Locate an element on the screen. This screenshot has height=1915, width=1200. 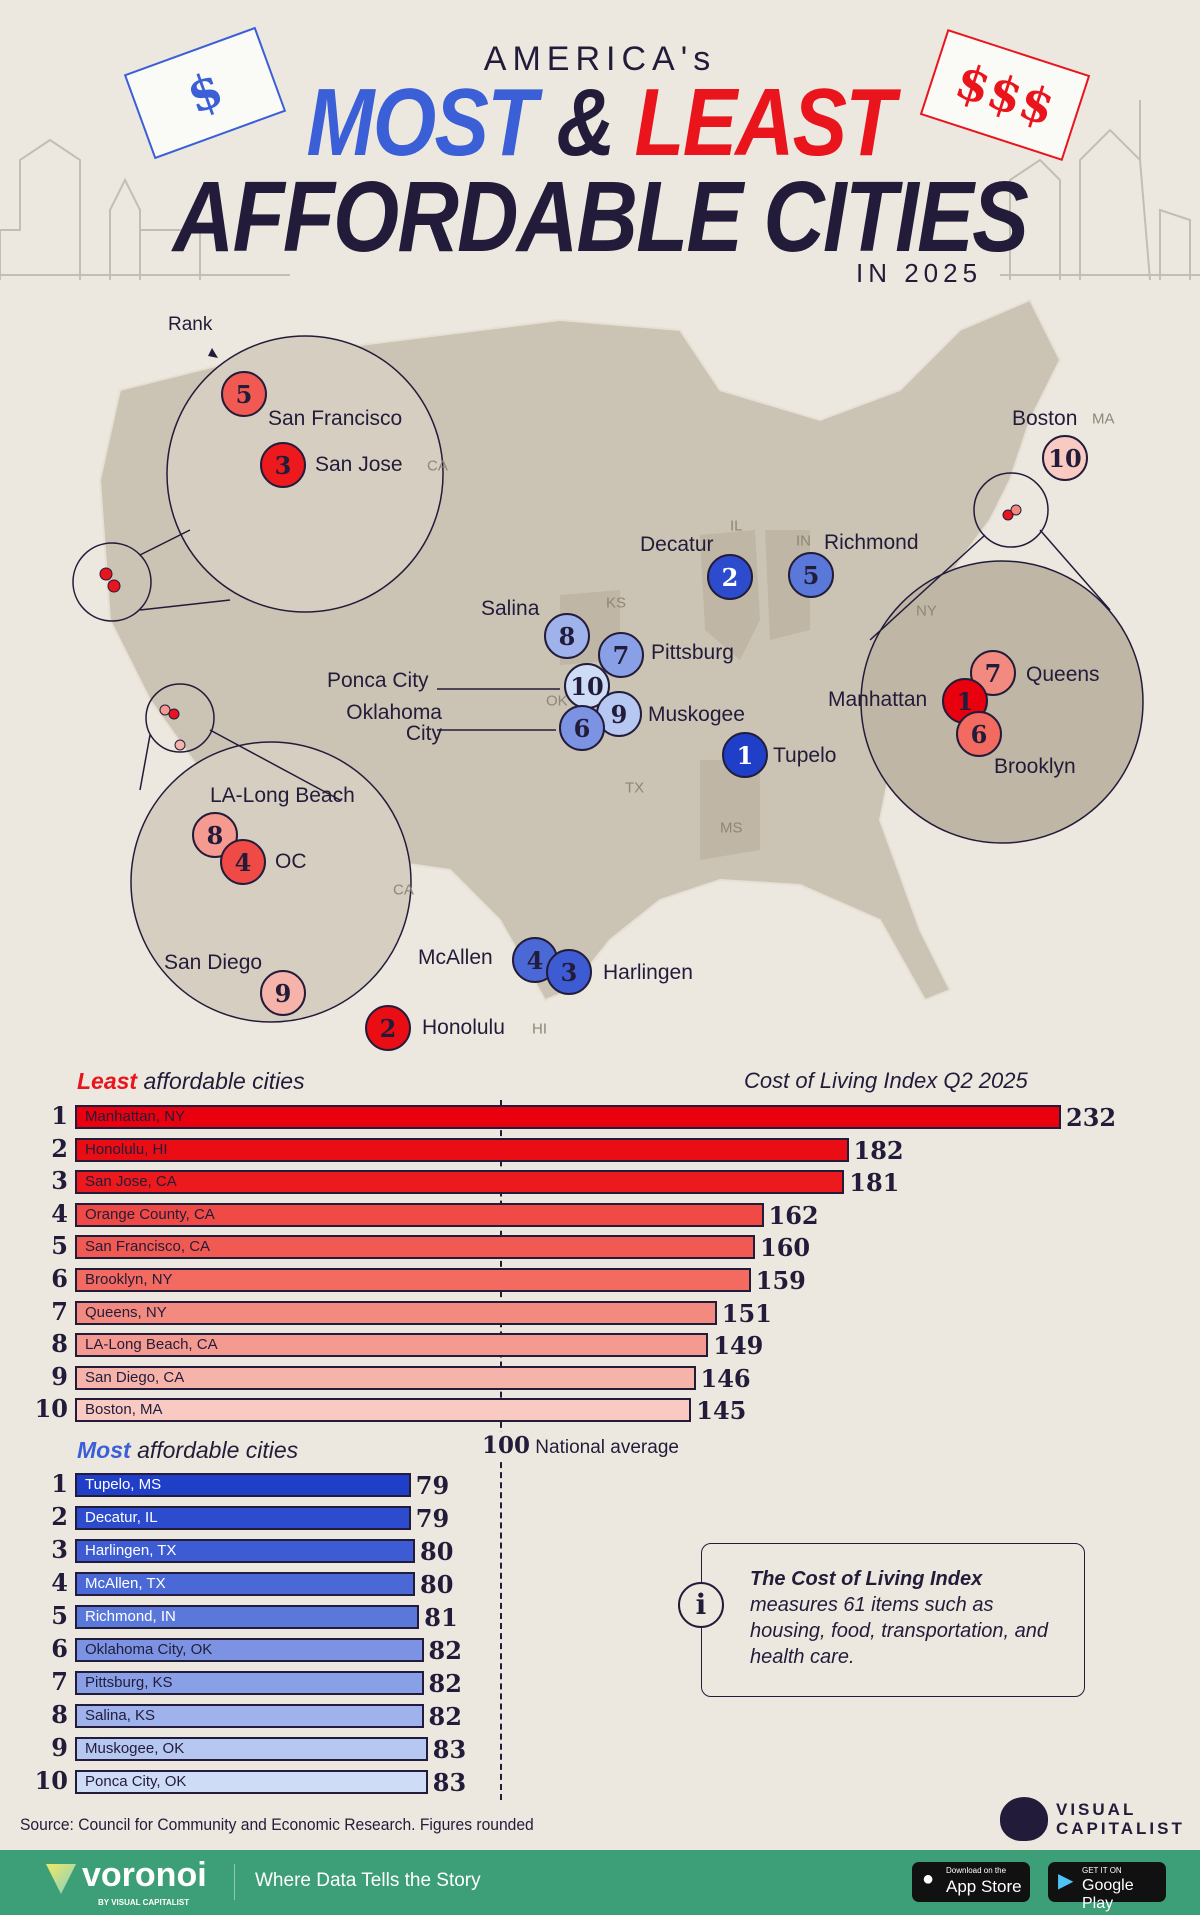
most-em: Most is located at coordinates (104, 1450).